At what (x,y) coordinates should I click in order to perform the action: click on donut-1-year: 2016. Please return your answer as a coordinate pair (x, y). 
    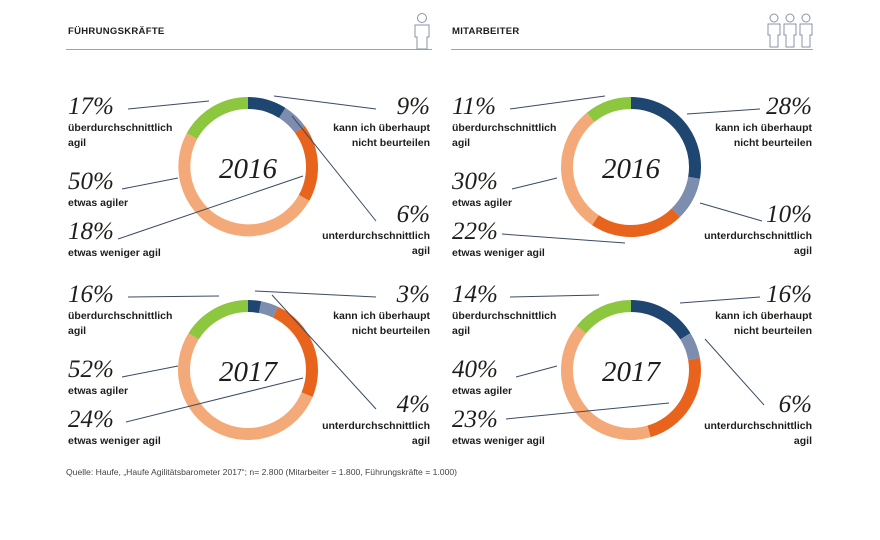
    Looking at the image, I should click on (631, 169).